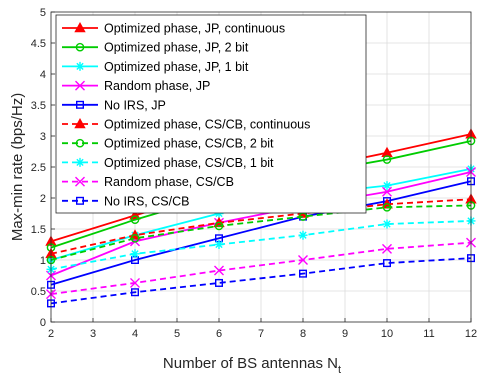 The height and width of the screenshot is (382, 477). I want to click on legend-label: Optimized phase, JP, continuous, so click(194, 29).